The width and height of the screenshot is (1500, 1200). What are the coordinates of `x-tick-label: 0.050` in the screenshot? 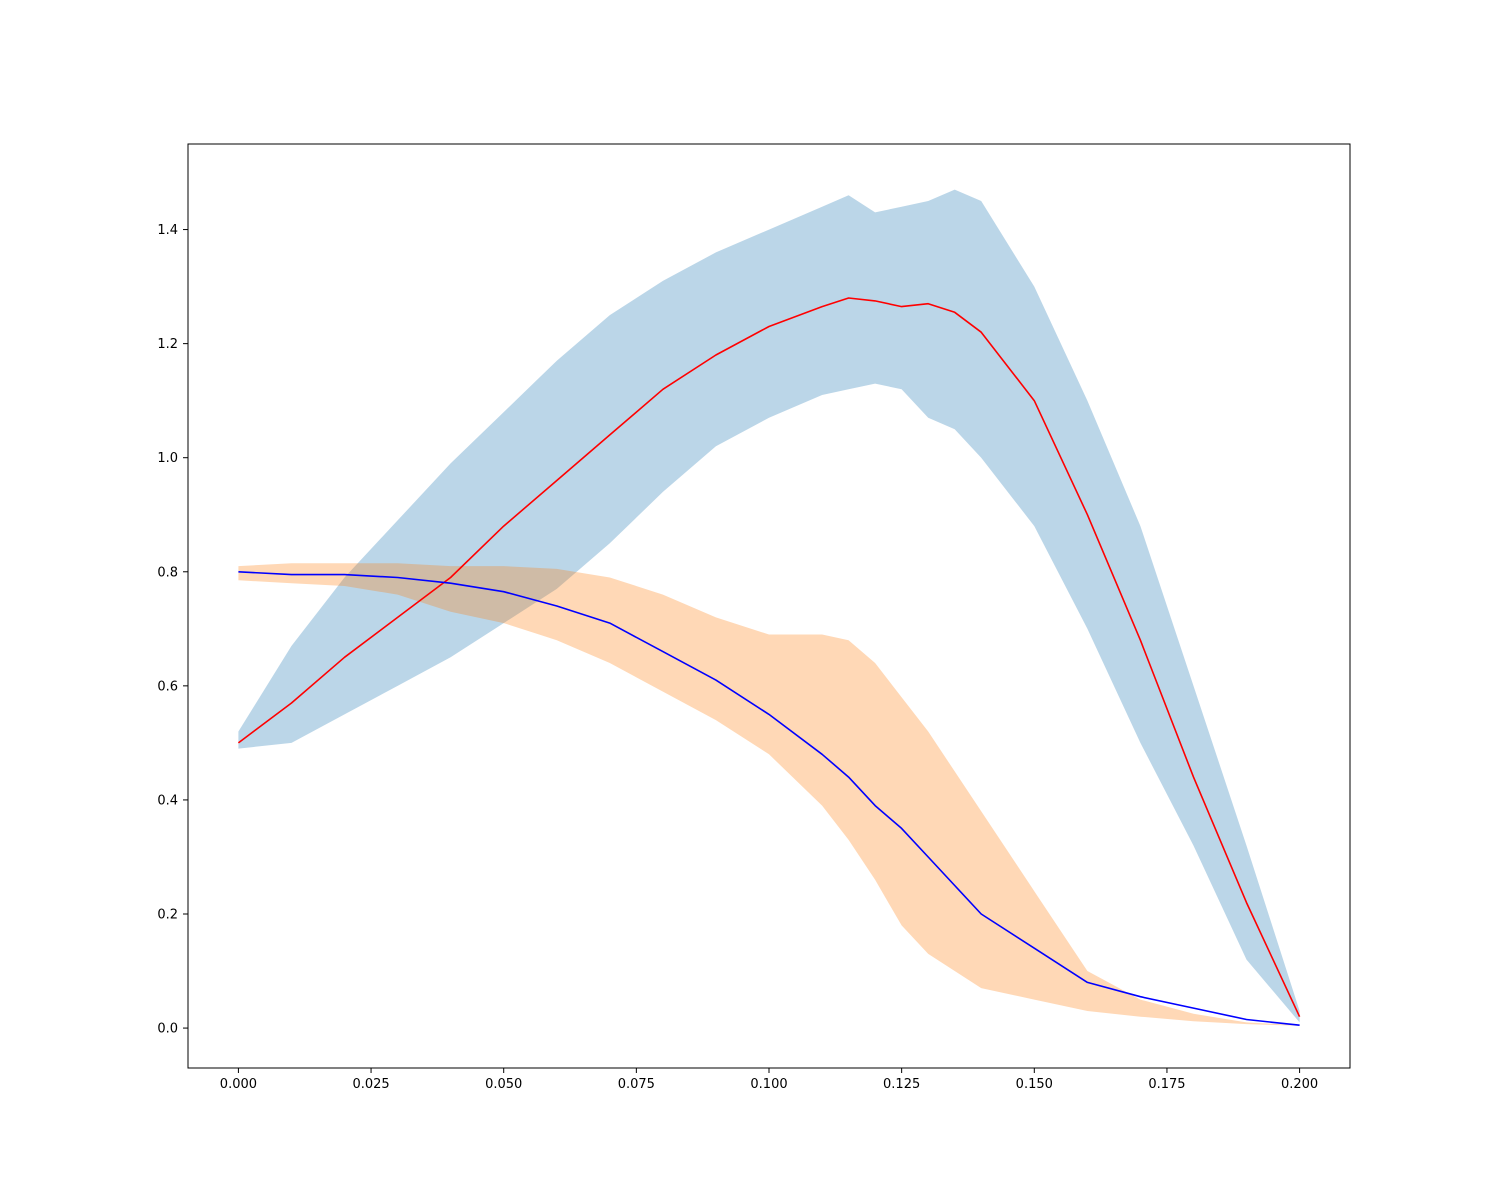 It's located at (503, 1084).